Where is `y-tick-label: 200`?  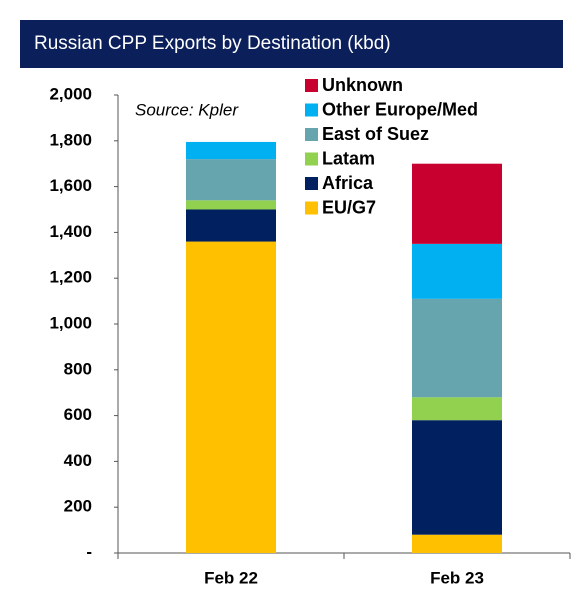 y-tick-label: 200 is located at coordinates (78, 506).